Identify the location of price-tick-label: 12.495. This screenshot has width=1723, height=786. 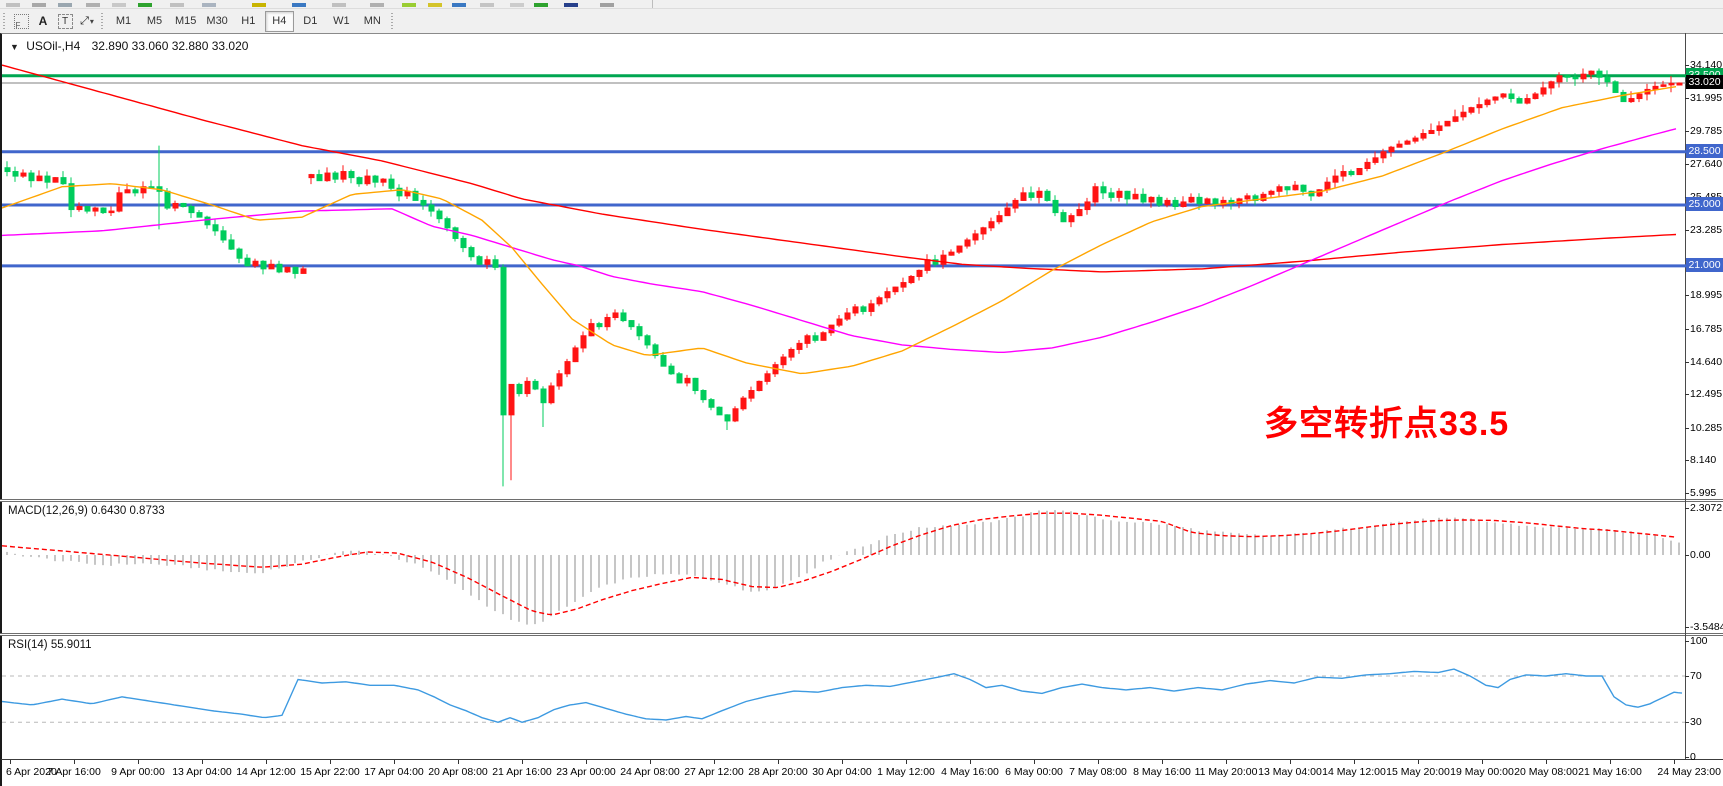
(1706, 394).